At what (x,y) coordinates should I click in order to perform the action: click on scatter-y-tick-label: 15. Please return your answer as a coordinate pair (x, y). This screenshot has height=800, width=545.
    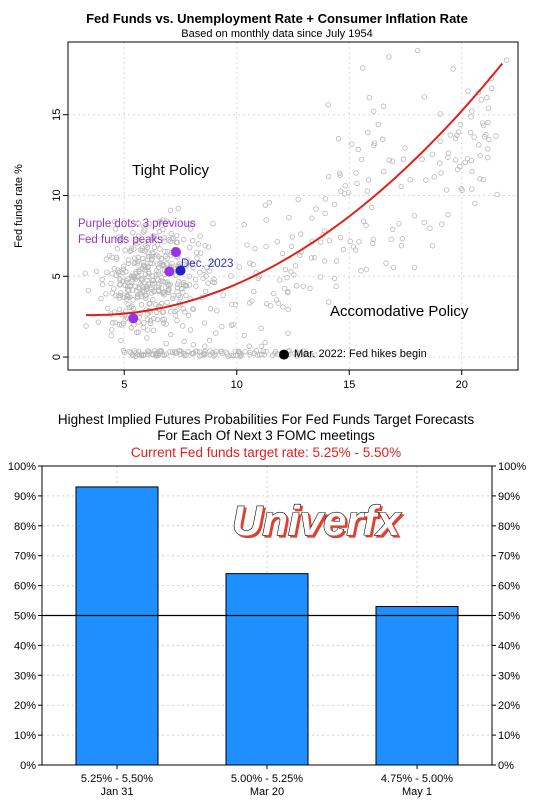
    Looking at the image, I should click on (57, 115).